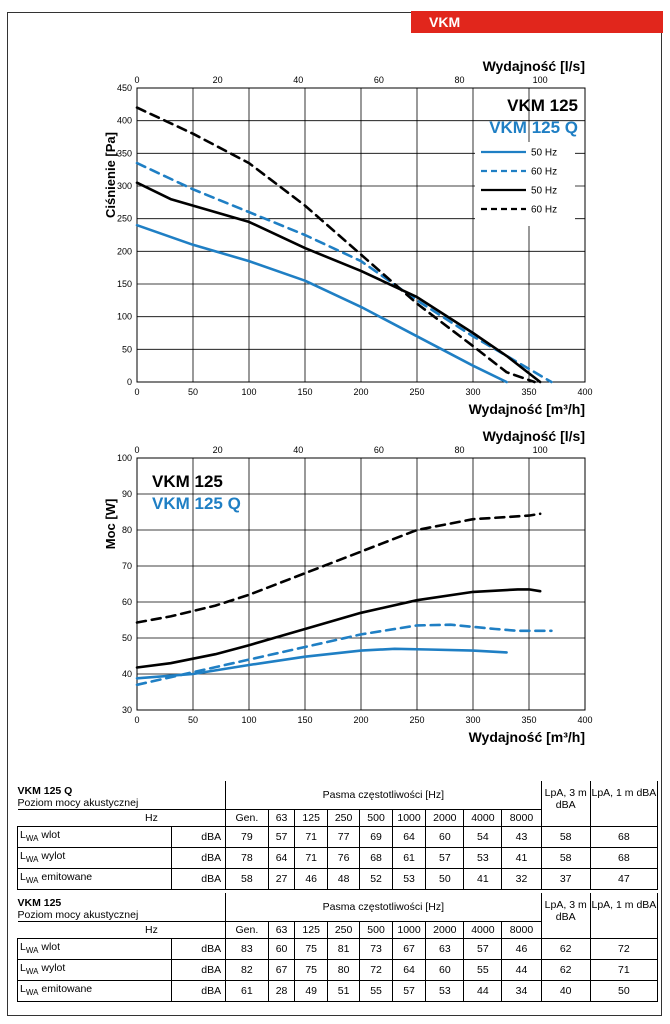  Describe the element at coordinates (565, 858) in the screenshot. I see `lpa-3m-value: 58` at that location.